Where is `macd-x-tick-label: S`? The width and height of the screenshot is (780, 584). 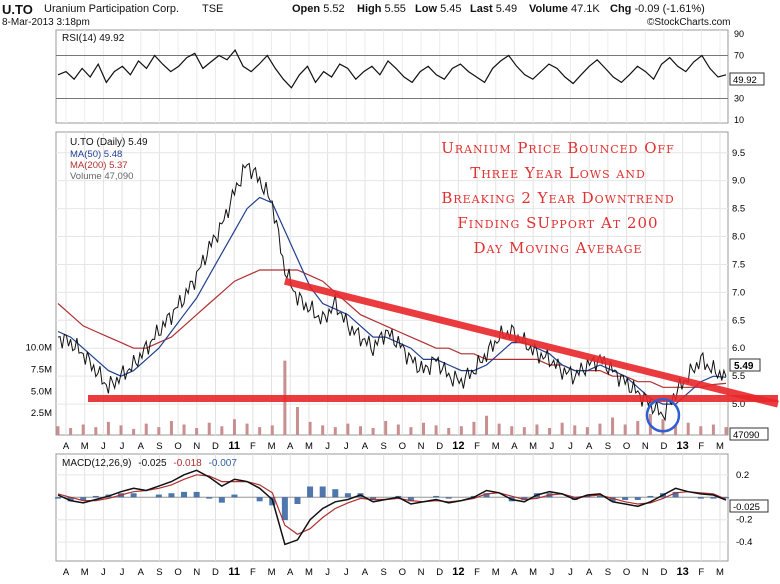
macd-x-tick-label: S is located at coordinates (159, 572).